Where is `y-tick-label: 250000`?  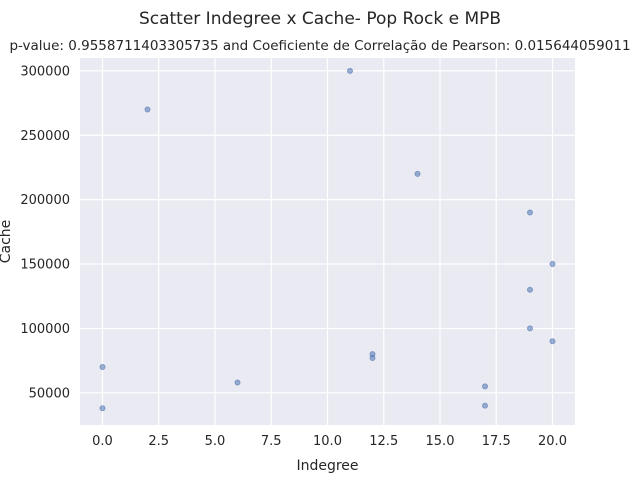
y-tick-label: 250000 is located at coordinates (45, 136).